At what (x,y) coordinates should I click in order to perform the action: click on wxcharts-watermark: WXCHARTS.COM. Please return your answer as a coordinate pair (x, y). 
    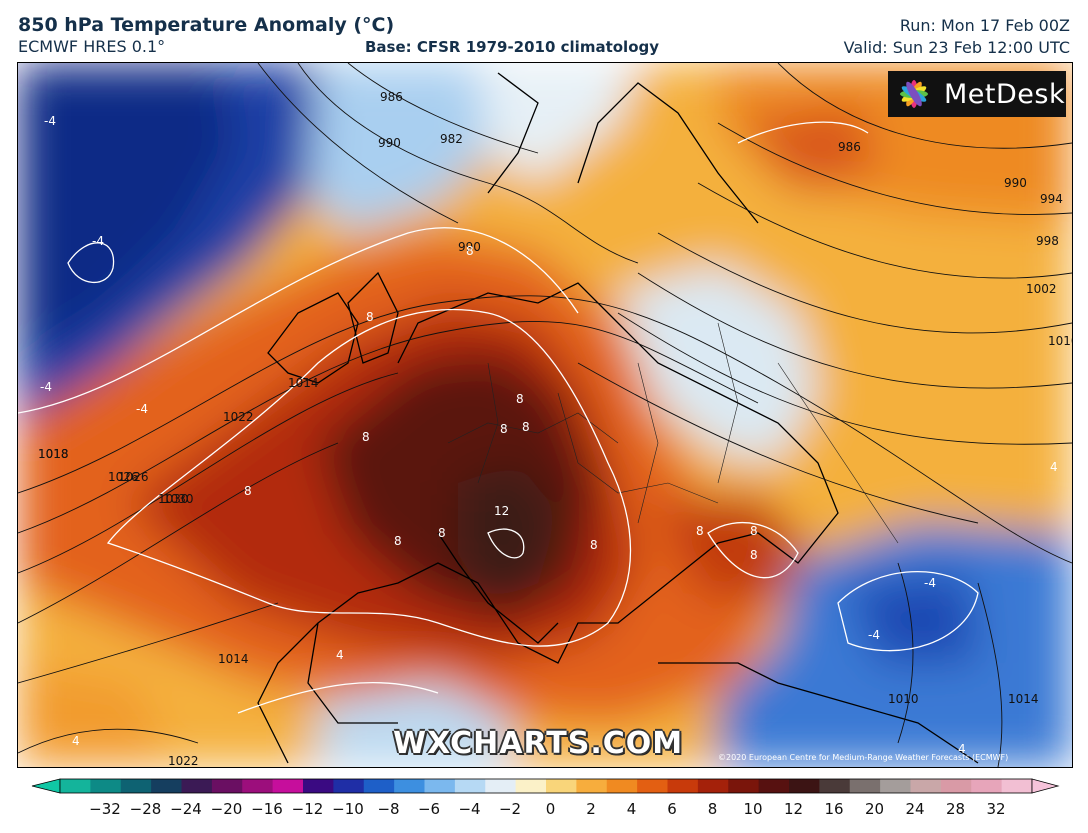
    Looking at the image, I should click on (538, 743).